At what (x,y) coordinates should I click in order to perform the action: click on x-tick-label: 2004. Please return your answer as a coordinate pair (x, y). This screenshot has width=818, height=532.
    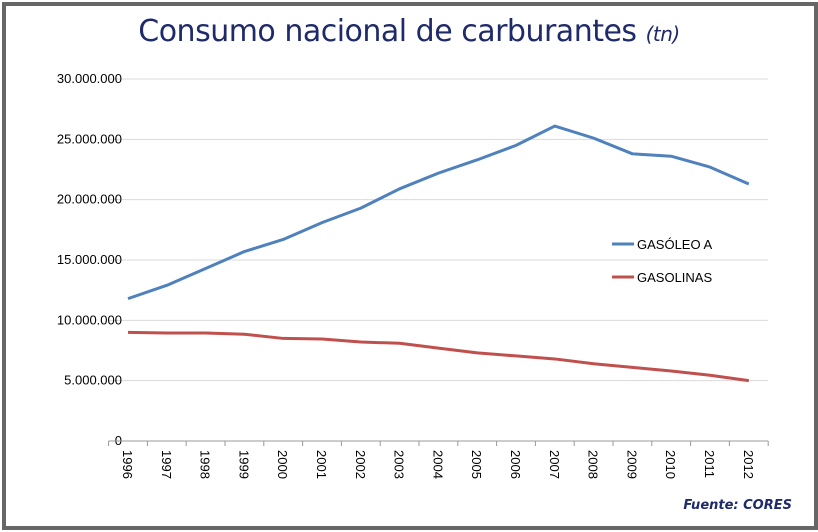
    Looking at the image, I should click on (437, 464).